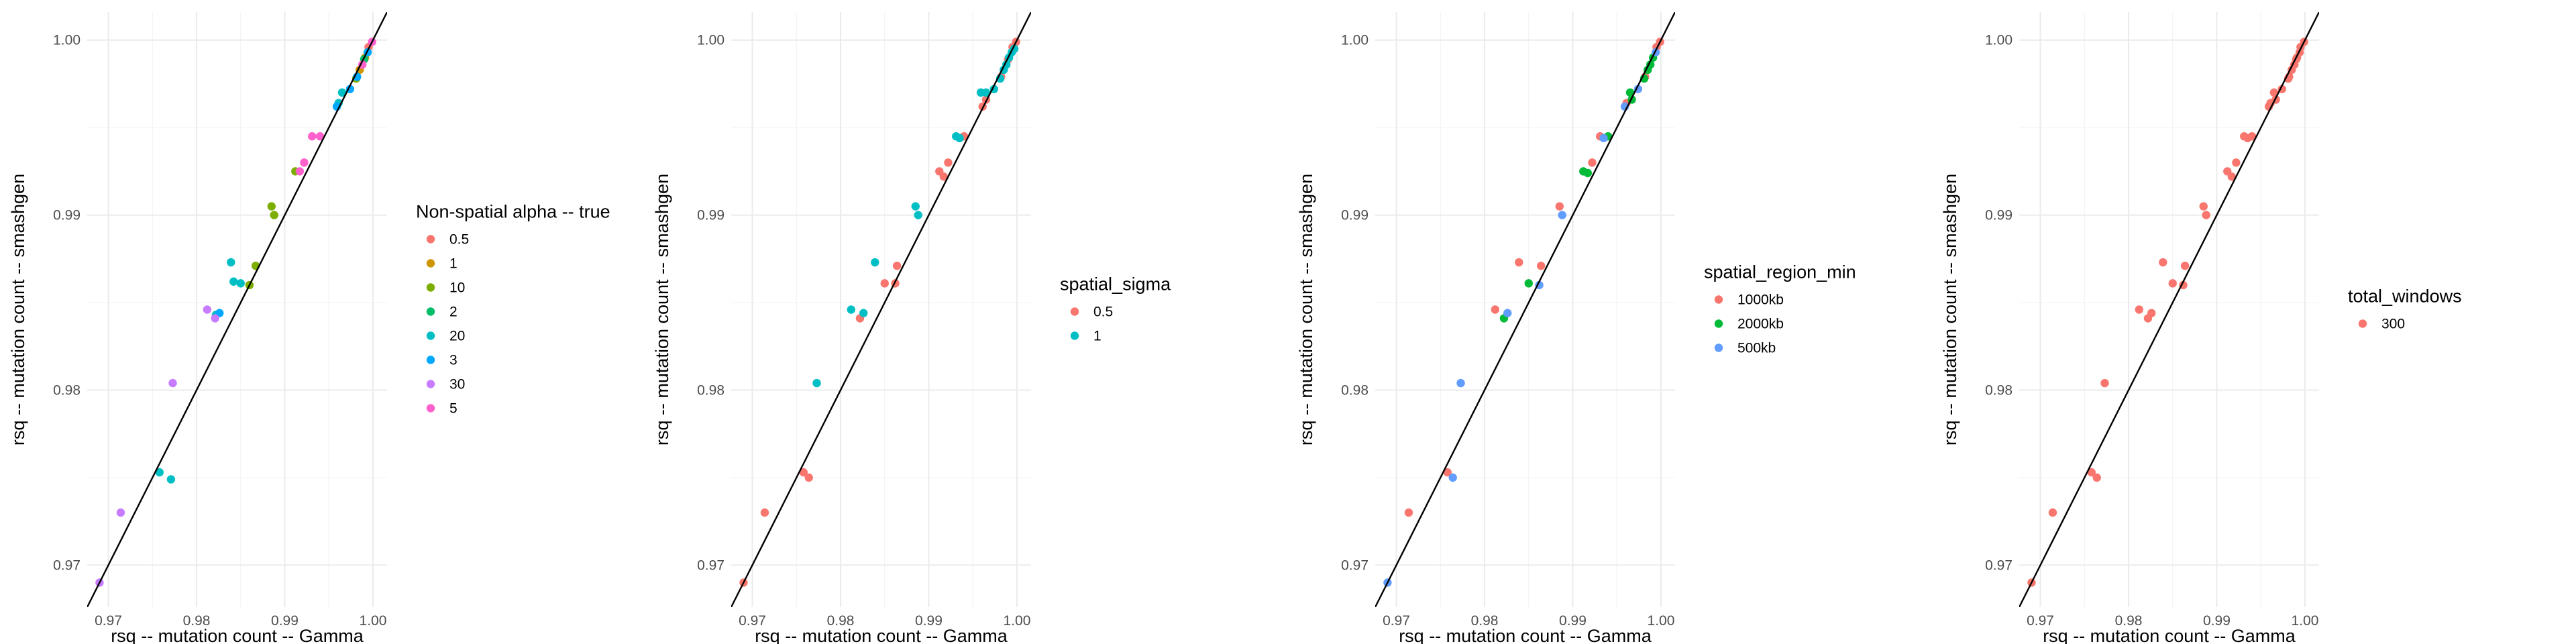  Describe the element at coordinates (457, 288) in the screenshot. I see `legend-label-10: 10` at that location.